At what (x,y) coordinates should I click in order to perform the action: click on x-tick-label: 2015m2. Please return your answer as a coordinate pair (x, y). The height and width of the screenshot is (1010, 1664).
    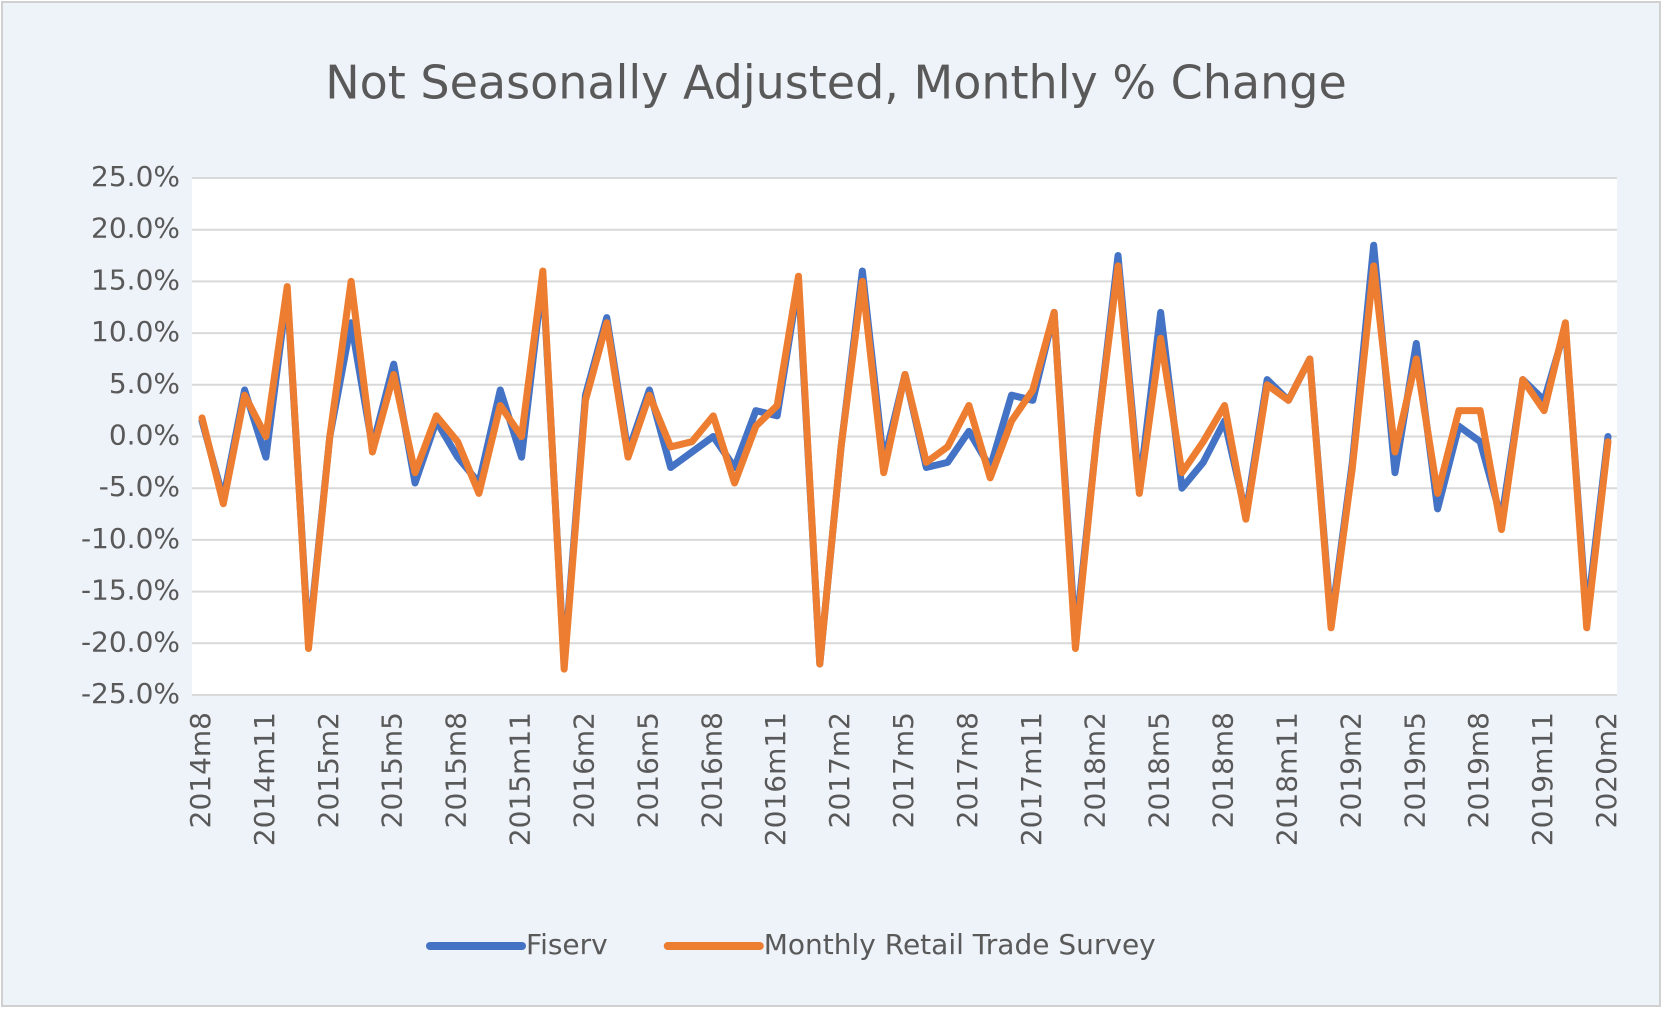
    Looking at the image, I should click on (328, 770).